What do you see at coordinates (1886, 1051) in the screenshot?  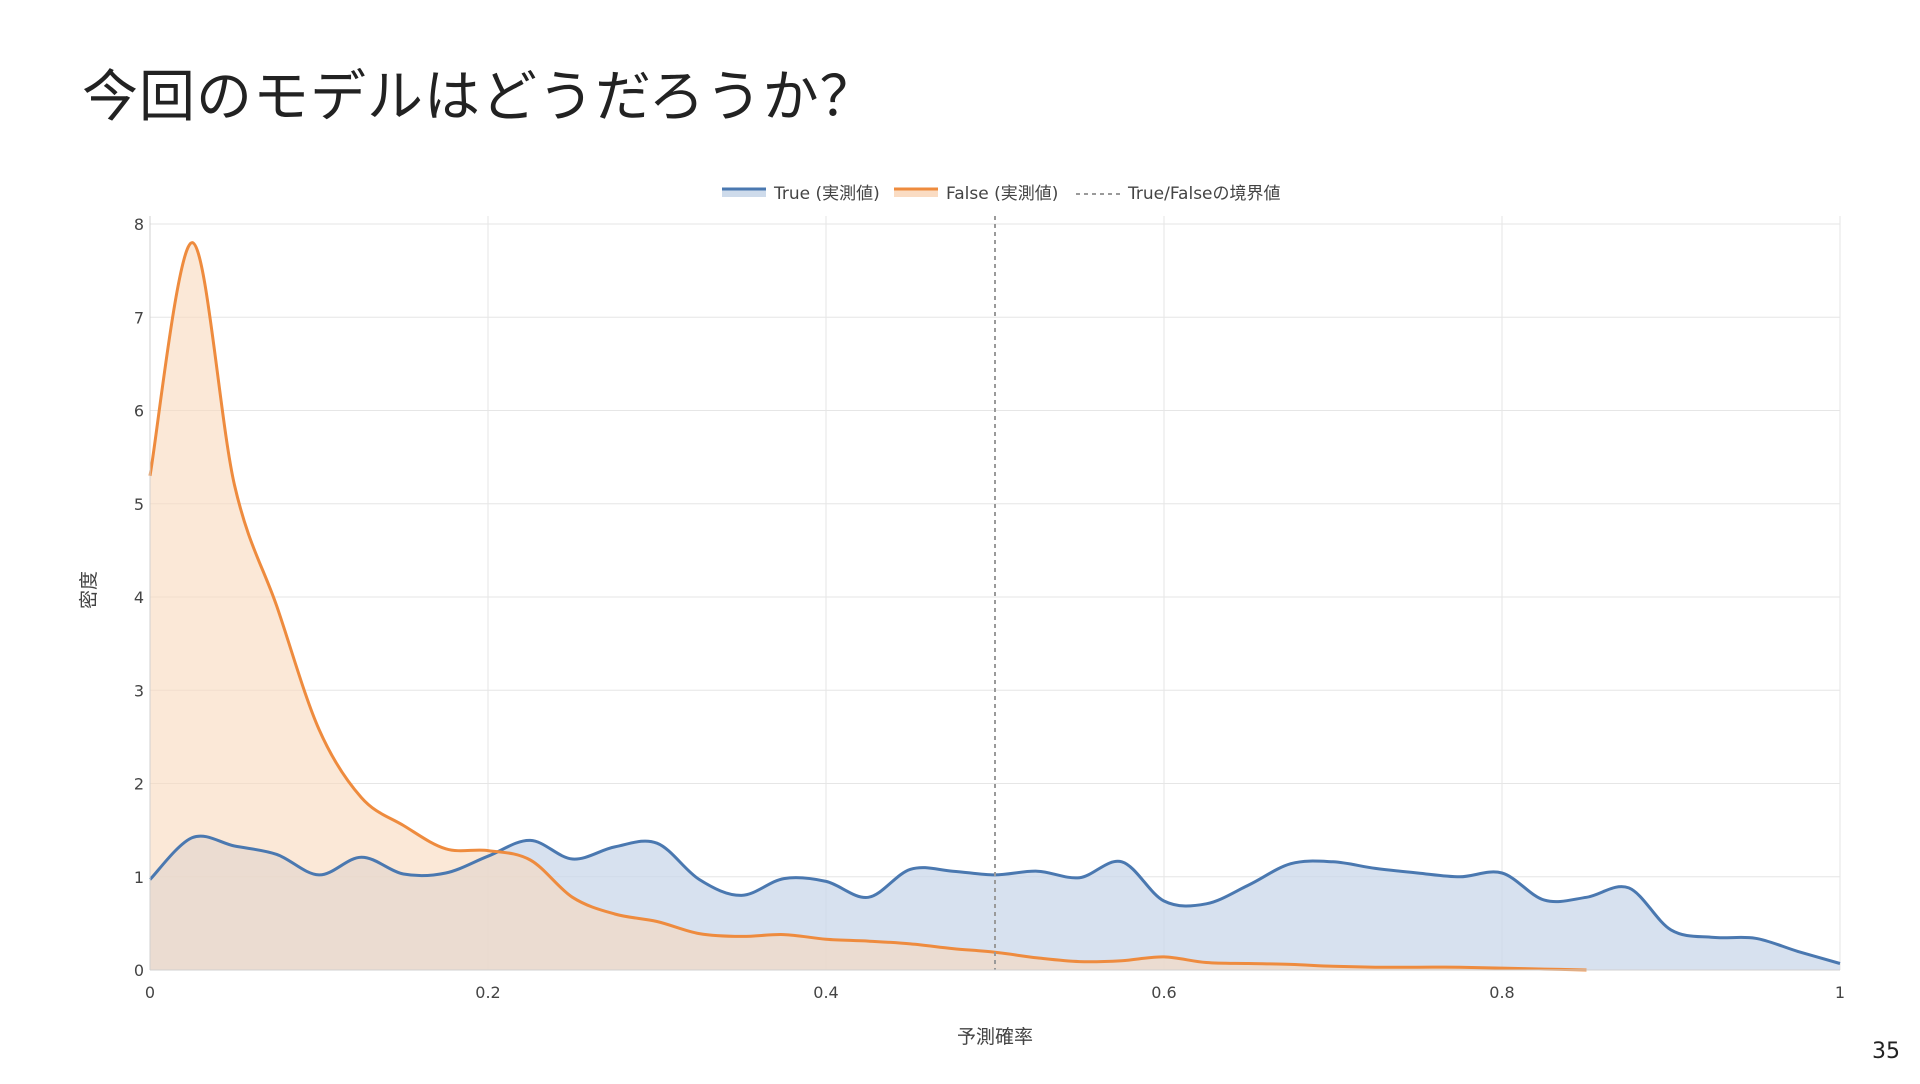 I see `page-number: 35` at bounding box center [1886, 1051].